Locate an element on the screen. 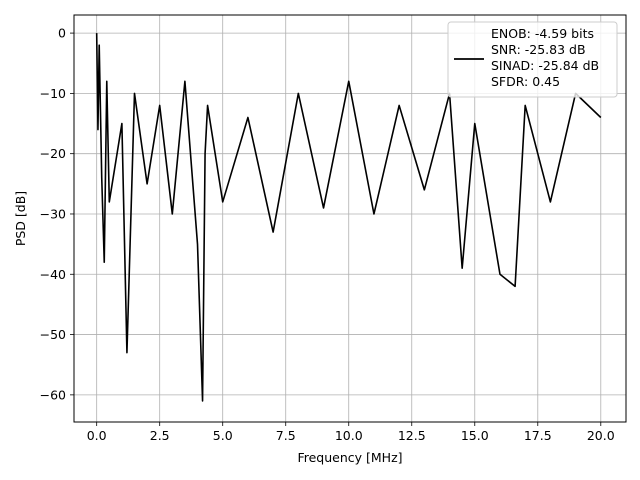 The height and width of the screenshot is (480, 640). y-tick-label: −50 is located at coordinates (53, 334).